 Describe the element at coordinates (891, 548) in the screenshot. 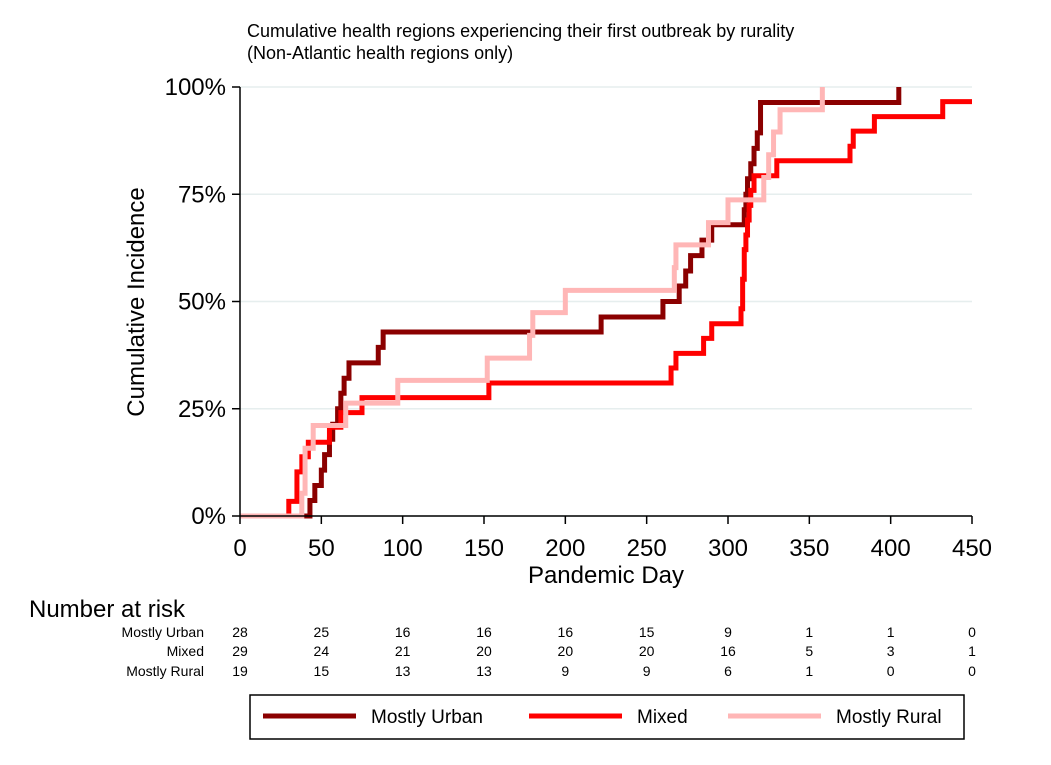

I see `x-tick-label-400: 400` at that location.